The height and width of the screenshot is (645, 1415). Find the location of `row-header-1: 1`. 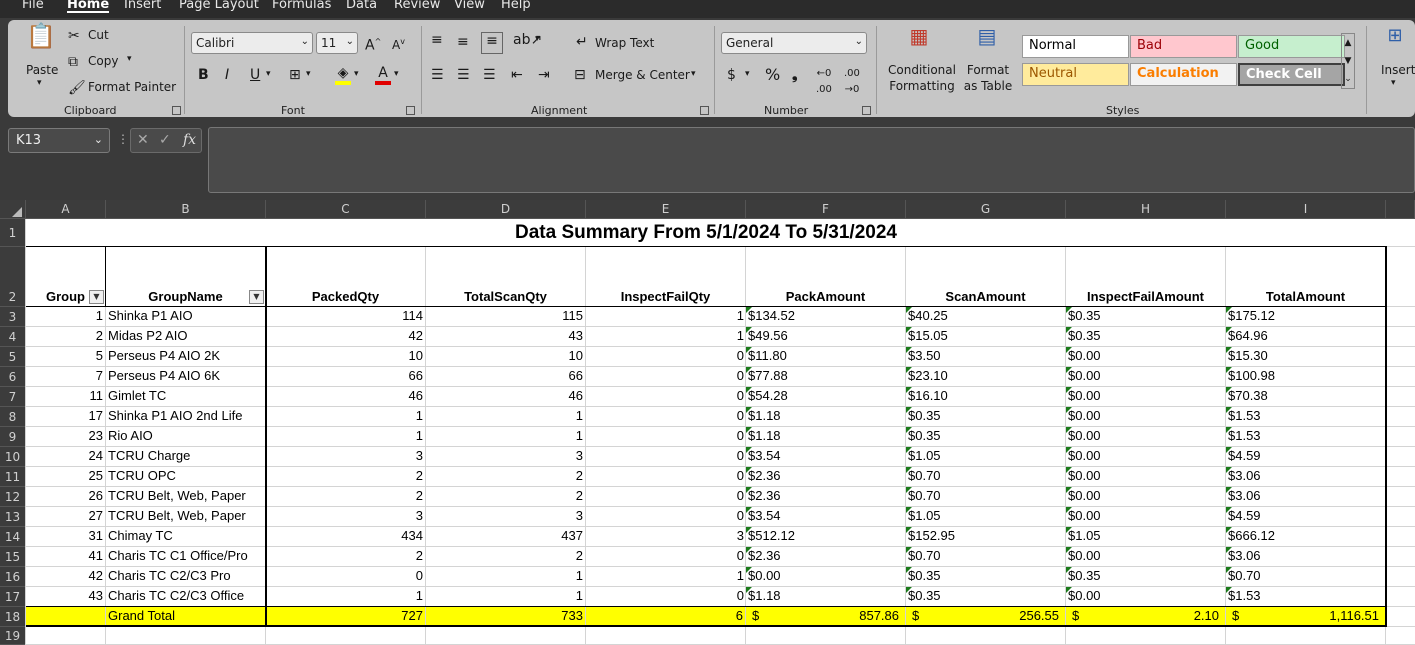

row-header-1: 1 is located at coordinates (13, 233).